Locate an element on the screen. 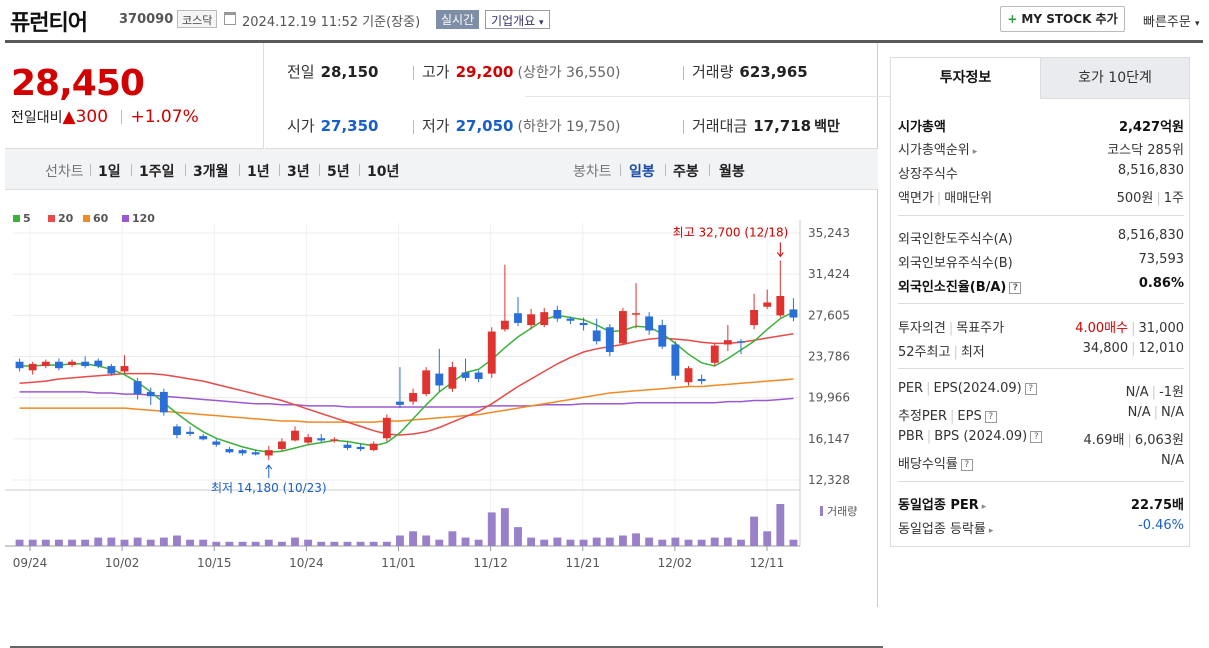  market-badge: 코스닥 is located at coordinates (197, 19).